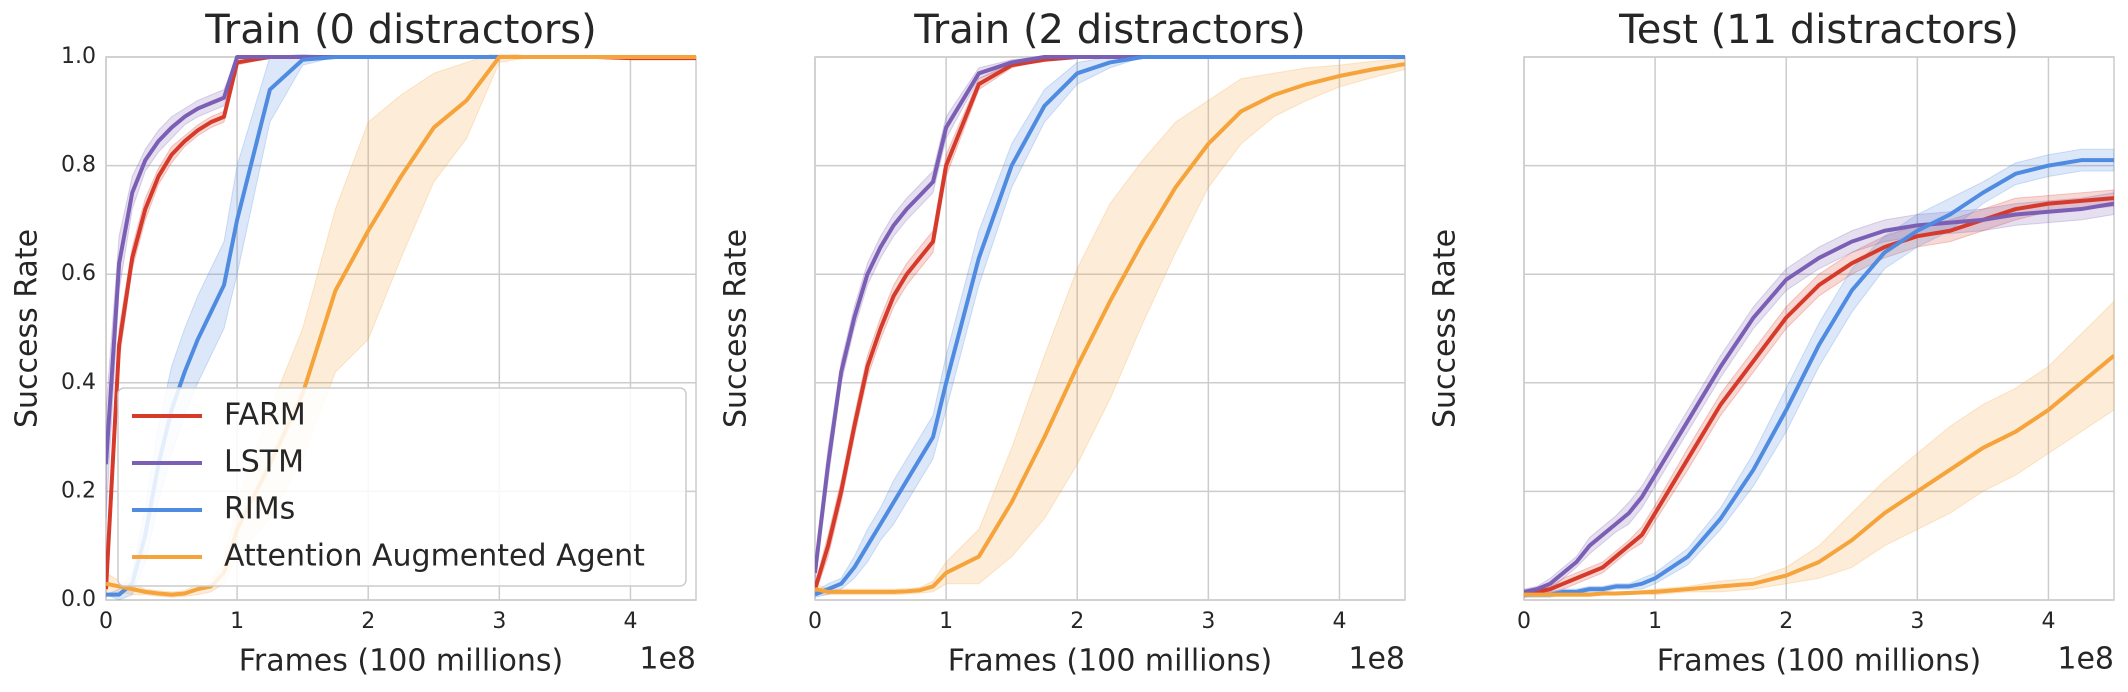 Image resolution: width=2128 pixels, height=692 pixels. I want to click on y-tick-label: 1.0, so click(78, 56).